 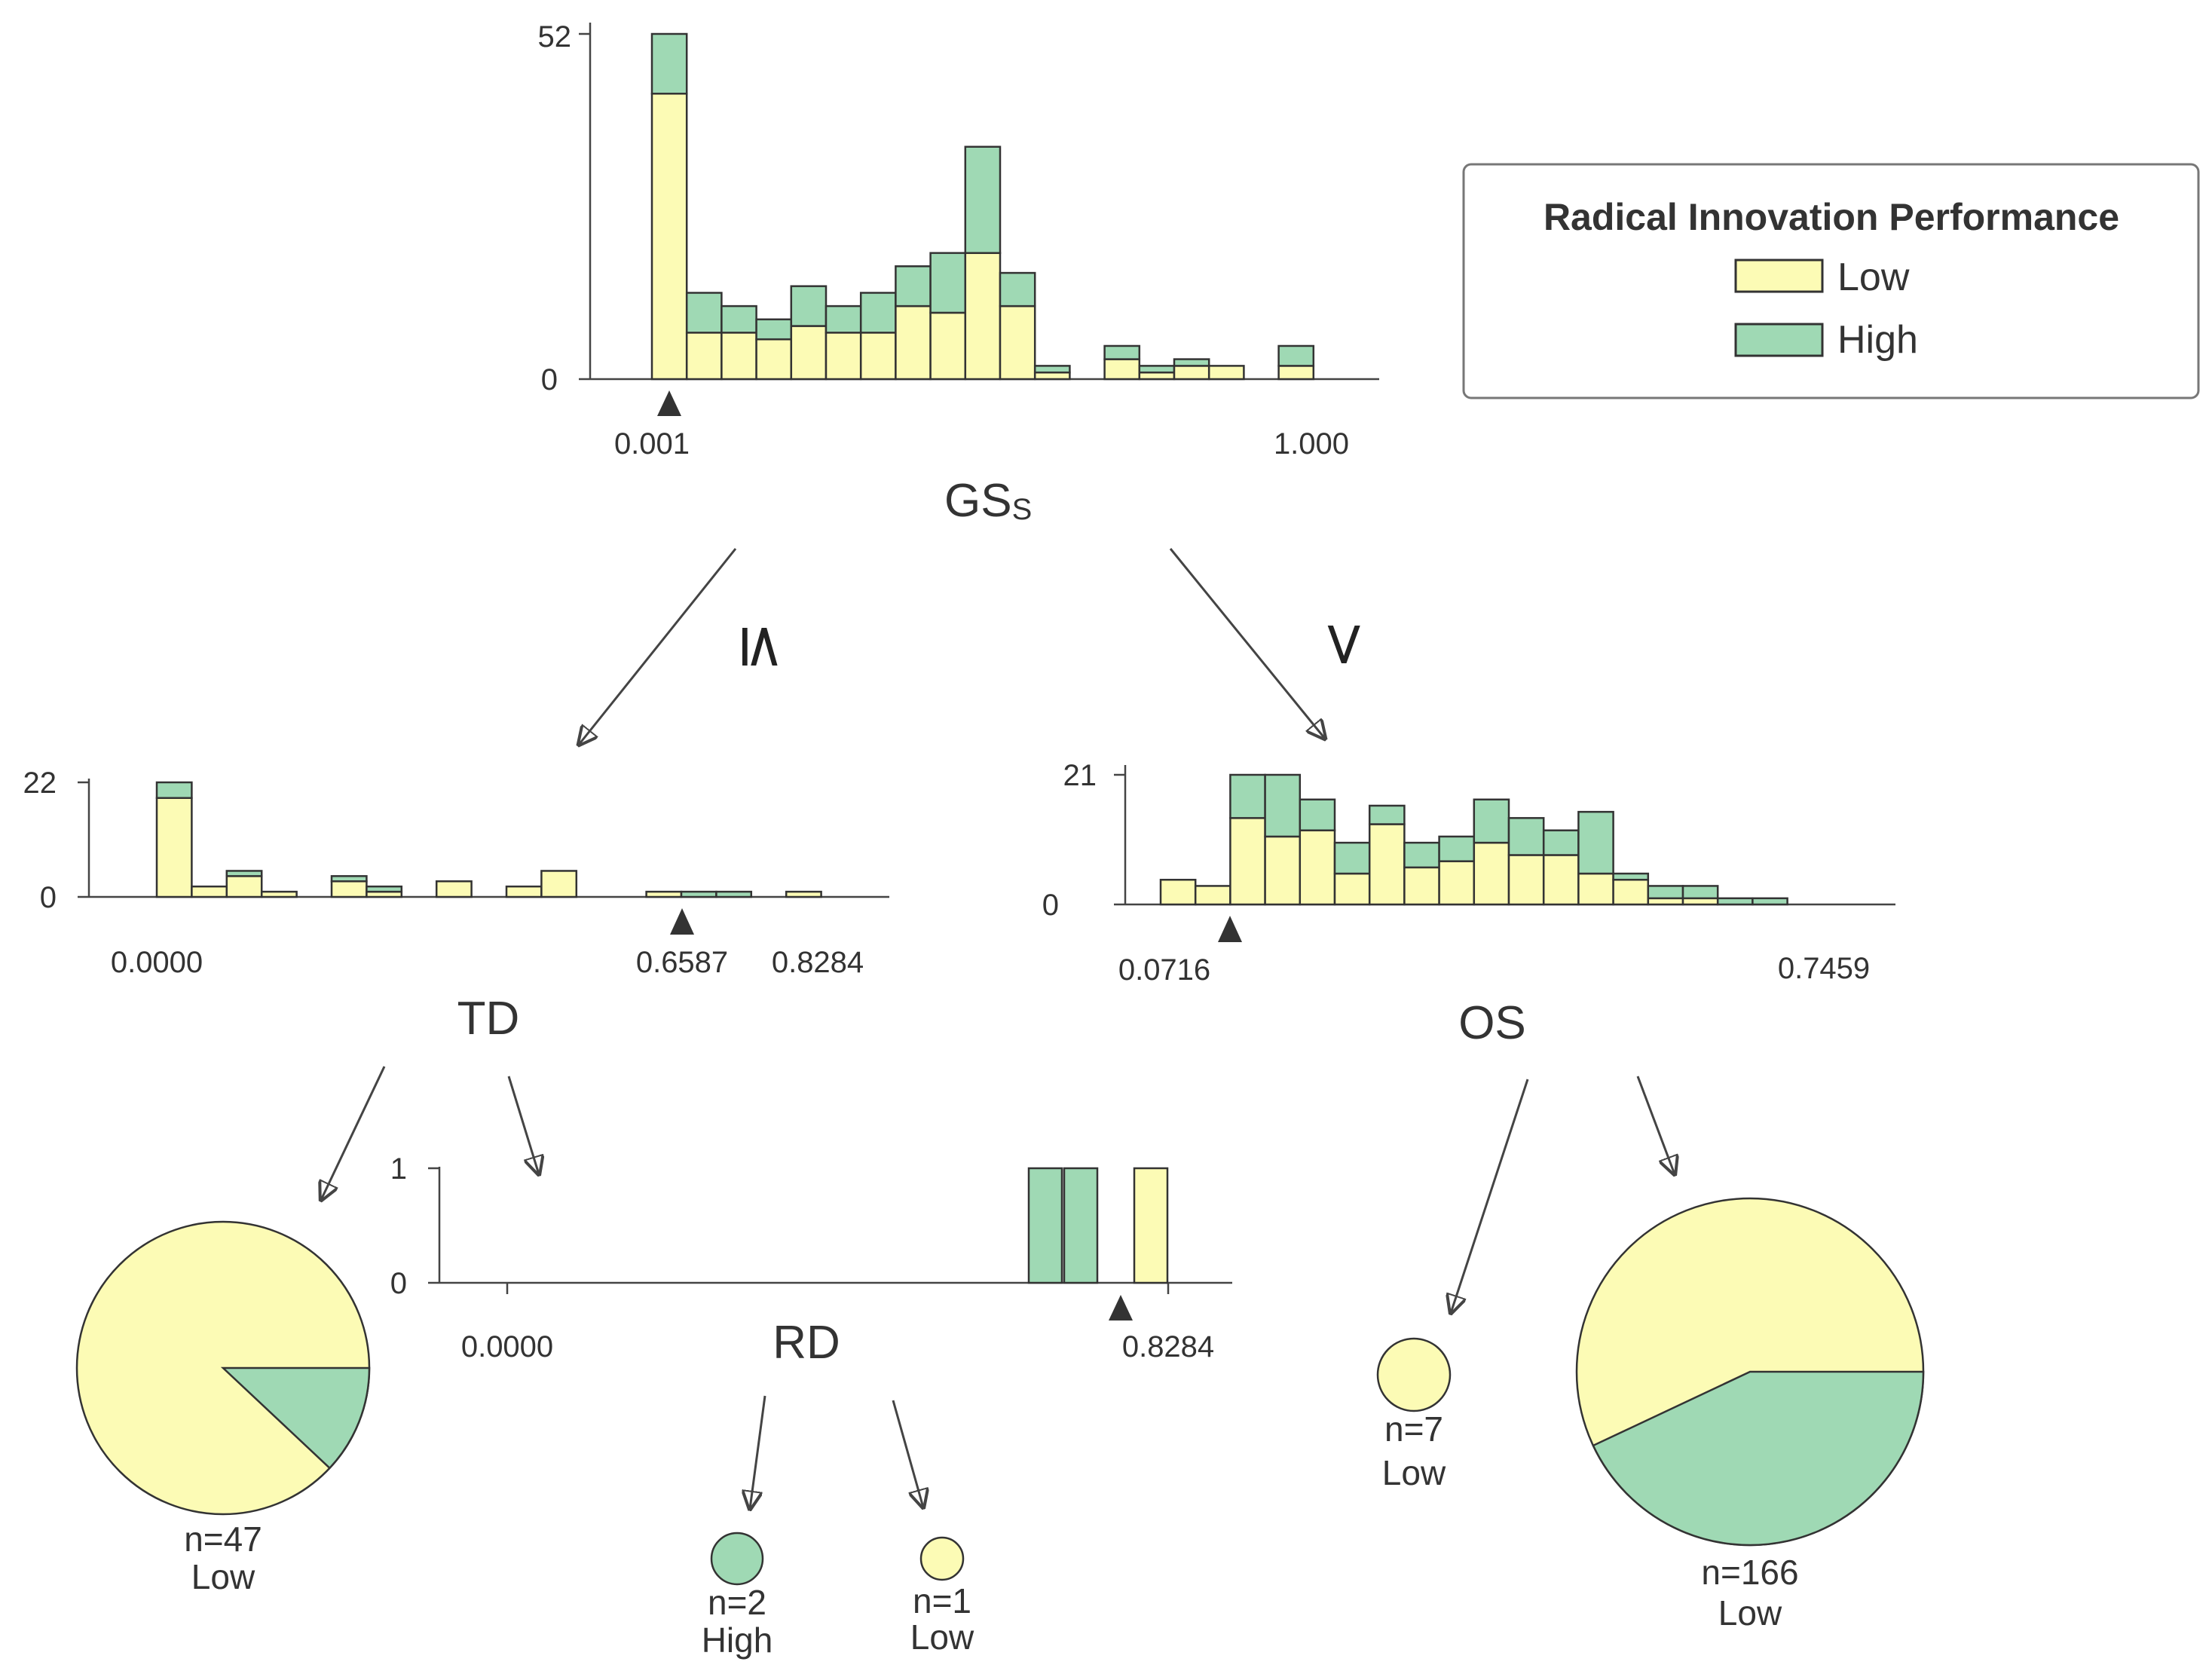 I want to click on rd-left-branch-arrow, so click(x=758, y=1452).